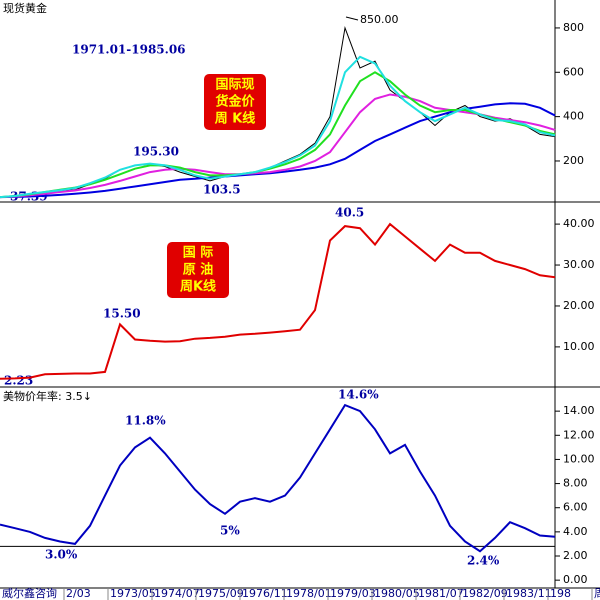 This screenshot has height=600, width=600. What do you see at coordinates (485, 593) in the screenshot?
I see `x-tick-label: 1982/09` at bounding box center [485, 593].